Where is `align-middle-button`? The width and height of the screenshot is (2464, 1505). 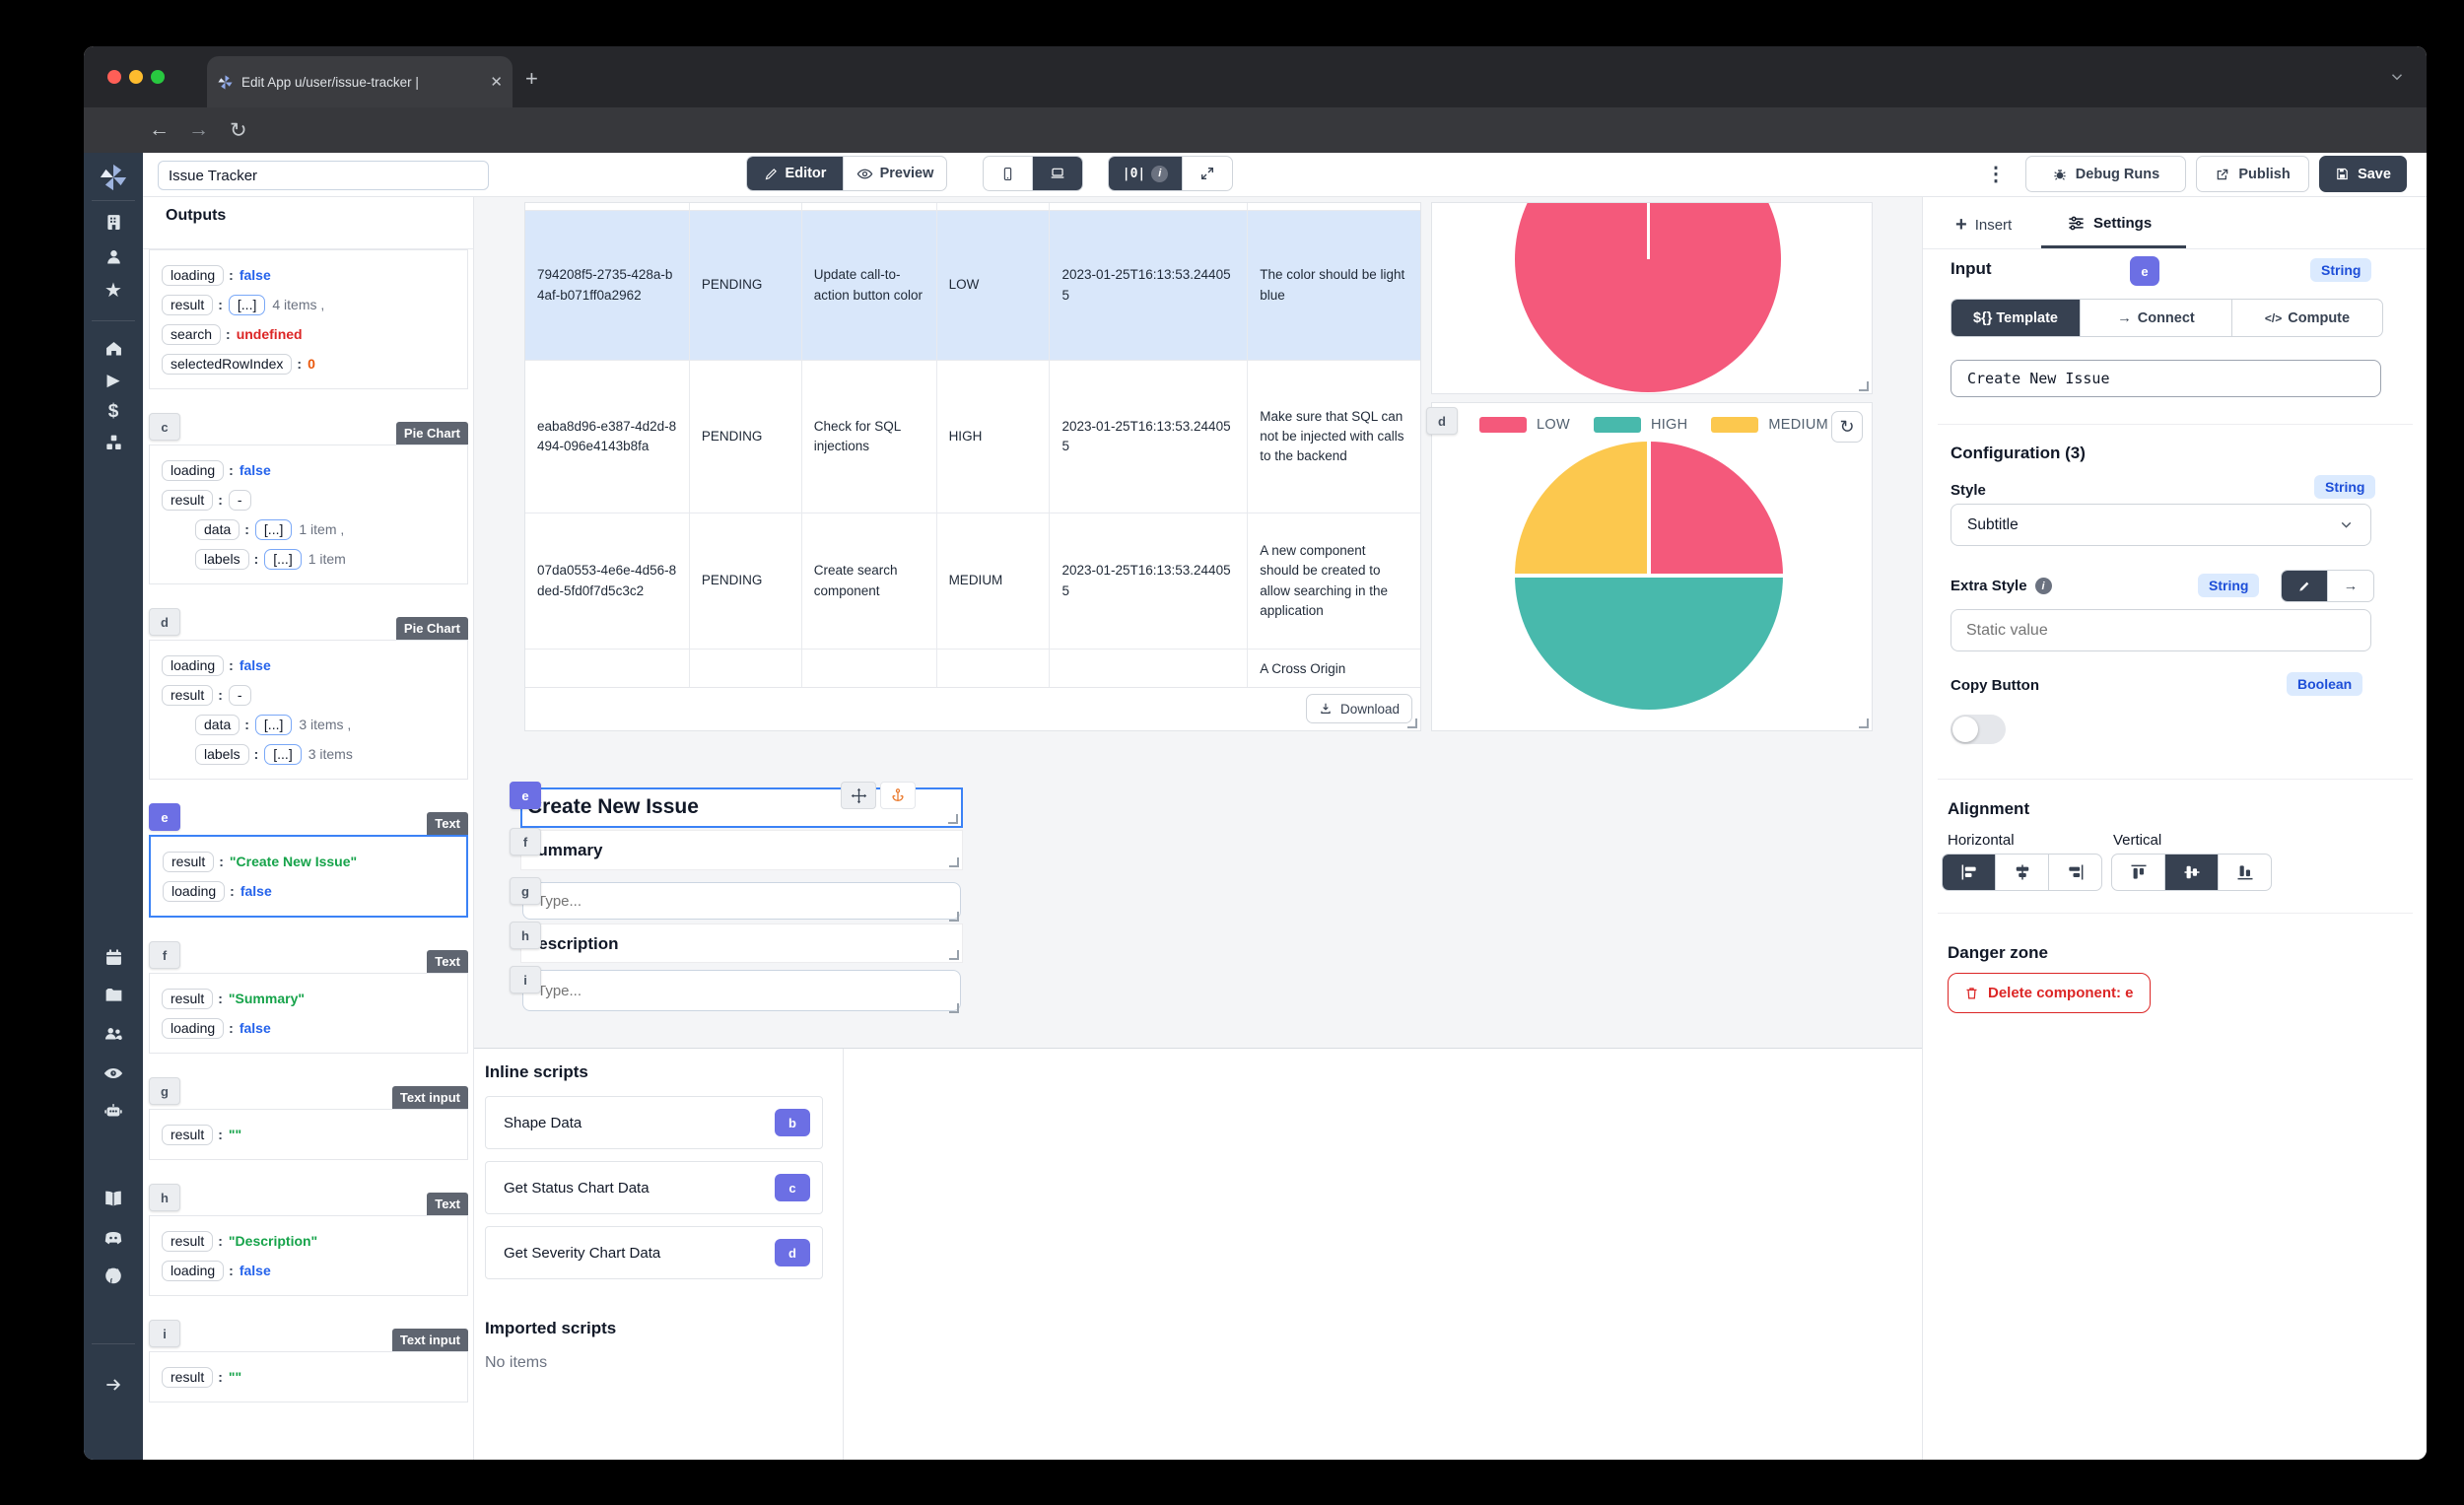
align-middle-button is located at coordinates (2191, 872).